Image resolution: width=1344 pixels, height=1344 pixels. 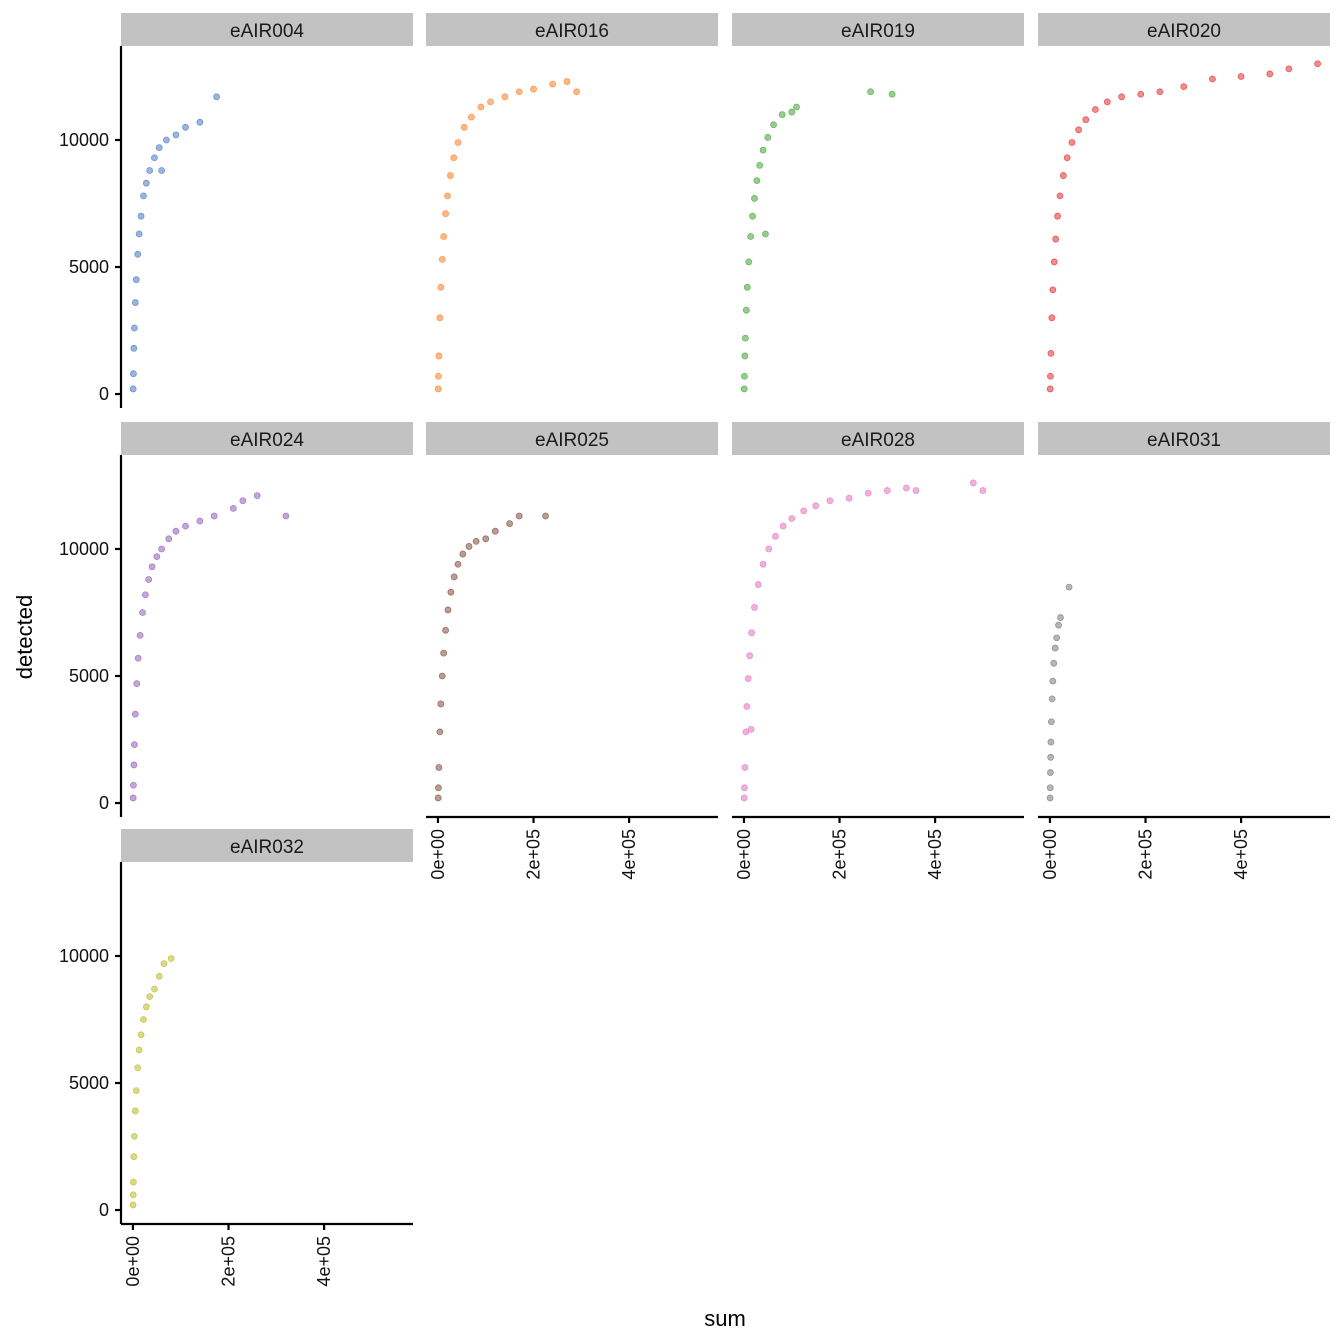 What do you see at coordinates (725, 1318) in the screenshot?
I see `x-axis-title: sum` at bounding box center [725, 1318].